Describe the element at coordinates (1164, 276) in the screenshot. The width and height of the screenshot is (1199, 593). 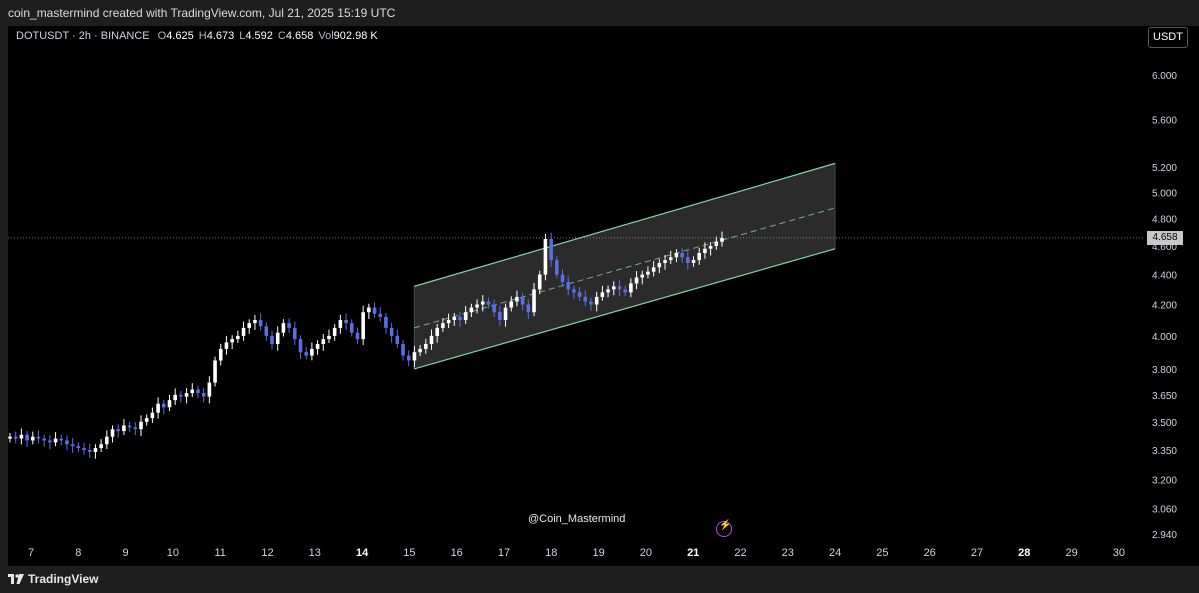
I see `y-tick-label: 4.400` at that location.